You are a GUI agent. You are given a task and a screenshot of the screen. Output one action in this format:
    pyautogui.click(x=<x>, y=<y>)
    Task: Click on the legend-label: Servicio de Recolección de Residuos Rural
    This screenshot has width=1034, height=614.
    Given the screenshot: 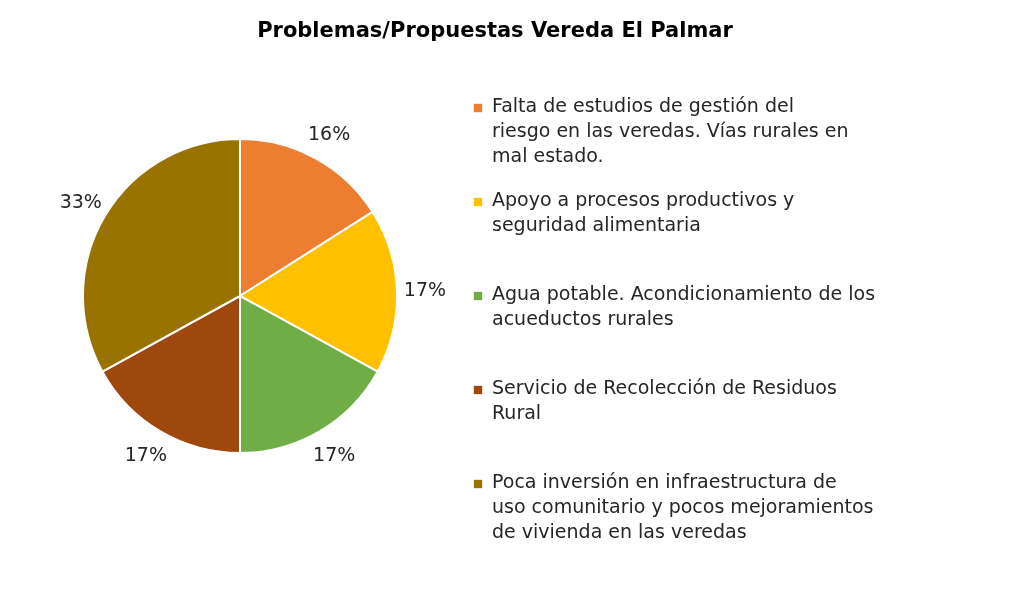 What is the action you would take?
    pyautogui.click(x=664, y=399)
    